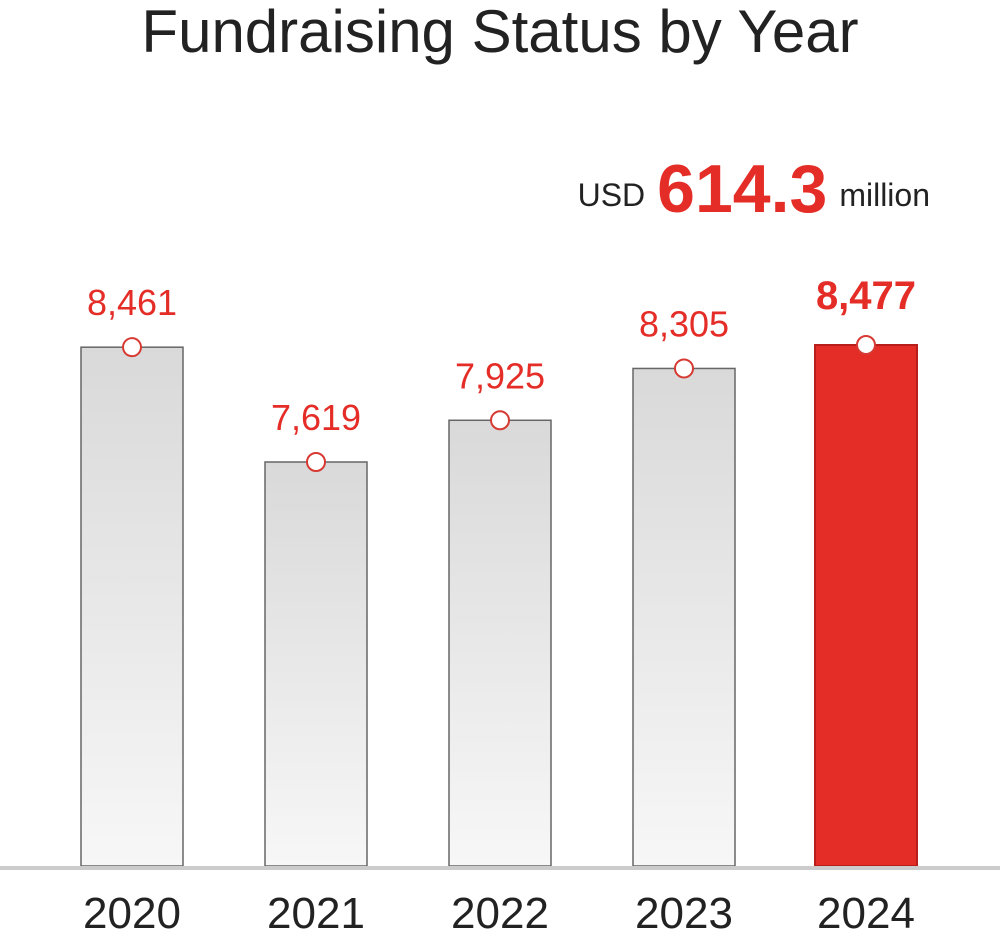  Describe the element at coordinates (684, 323) in the screenshot. I see `value-label-2023: 8,305` at that location.